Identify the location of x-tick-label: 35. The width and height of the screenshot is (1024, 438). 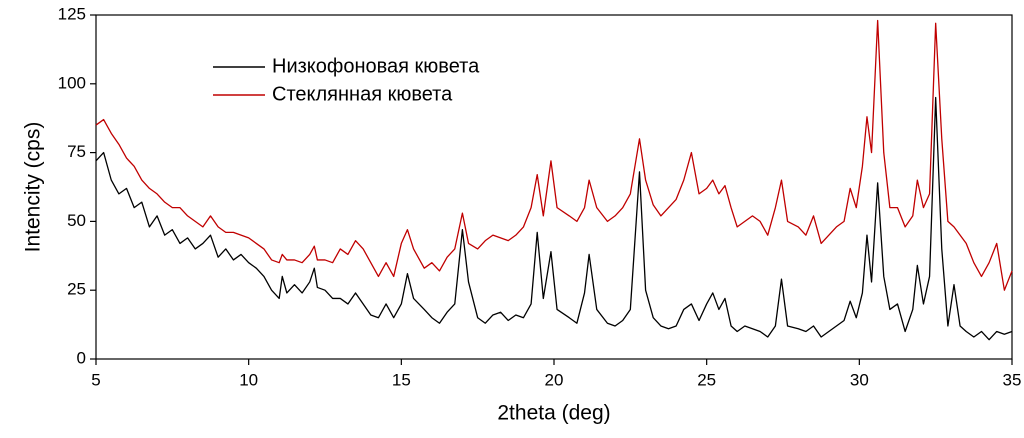
(1012, 379).